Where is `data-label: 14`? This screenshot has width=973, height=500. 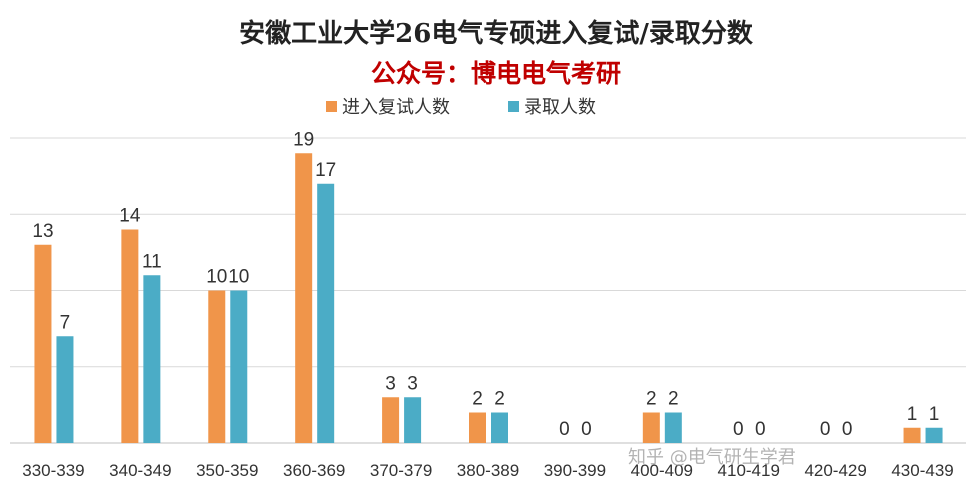 data-label: 14 is located at coordinates (130, 216).